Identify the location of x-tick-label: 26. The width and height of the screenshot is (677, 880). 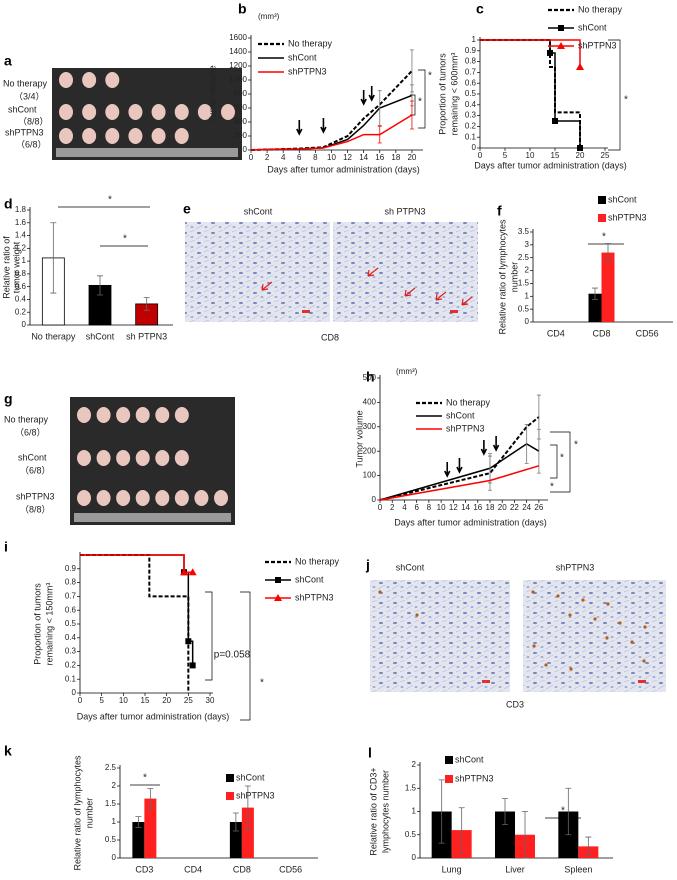
(538, 507).